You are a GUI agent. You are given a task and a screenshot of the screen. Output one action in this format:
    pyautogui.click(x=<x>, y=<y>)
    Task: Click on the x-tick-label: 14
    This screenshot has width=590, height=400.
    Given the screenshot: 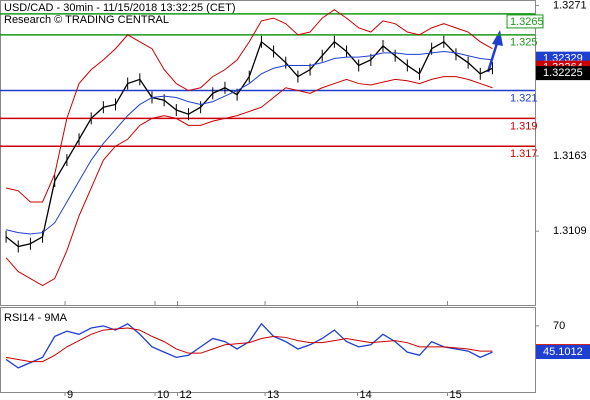 What is the action you would take?
    pyautogui.click(x=365, y=394)
    